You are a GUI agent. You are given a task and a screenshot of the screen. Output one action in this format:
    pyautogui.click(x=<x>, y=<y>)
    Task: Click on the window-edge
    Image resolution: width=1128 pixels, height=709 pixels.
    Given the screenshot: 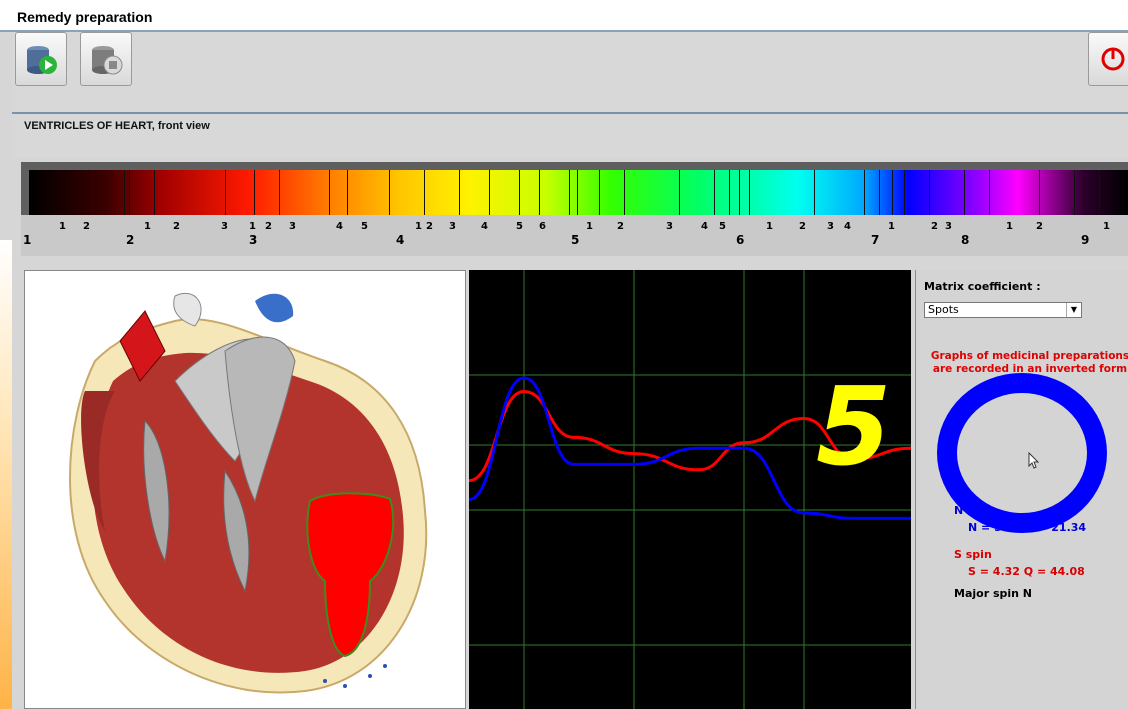 What is the action you would take?
    pyautogui.click(x=6, y=474)
    